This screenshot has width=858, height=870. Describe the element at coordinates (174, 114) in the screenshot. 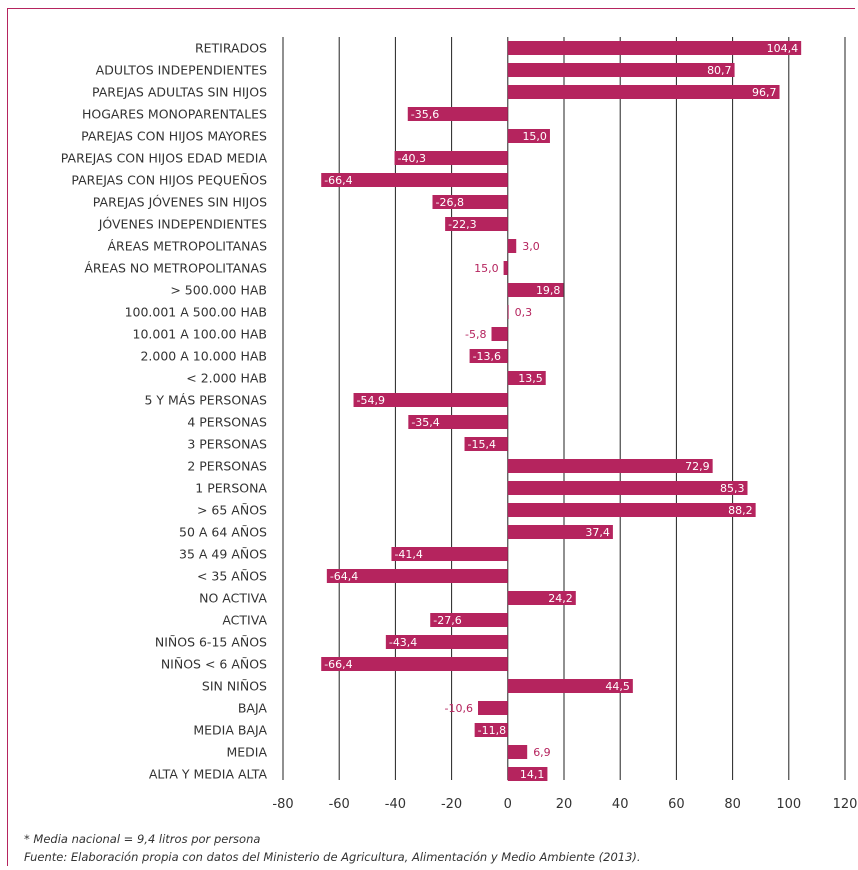

I see `category-label: HOGARES MONOPARENTALES` at that location.